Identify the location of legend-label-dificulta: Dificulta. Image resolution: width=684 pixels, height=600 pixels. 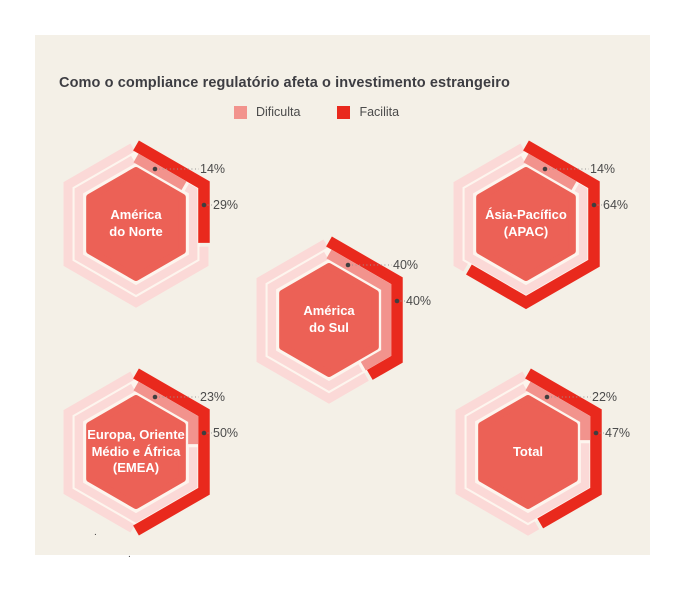
(278, 112).